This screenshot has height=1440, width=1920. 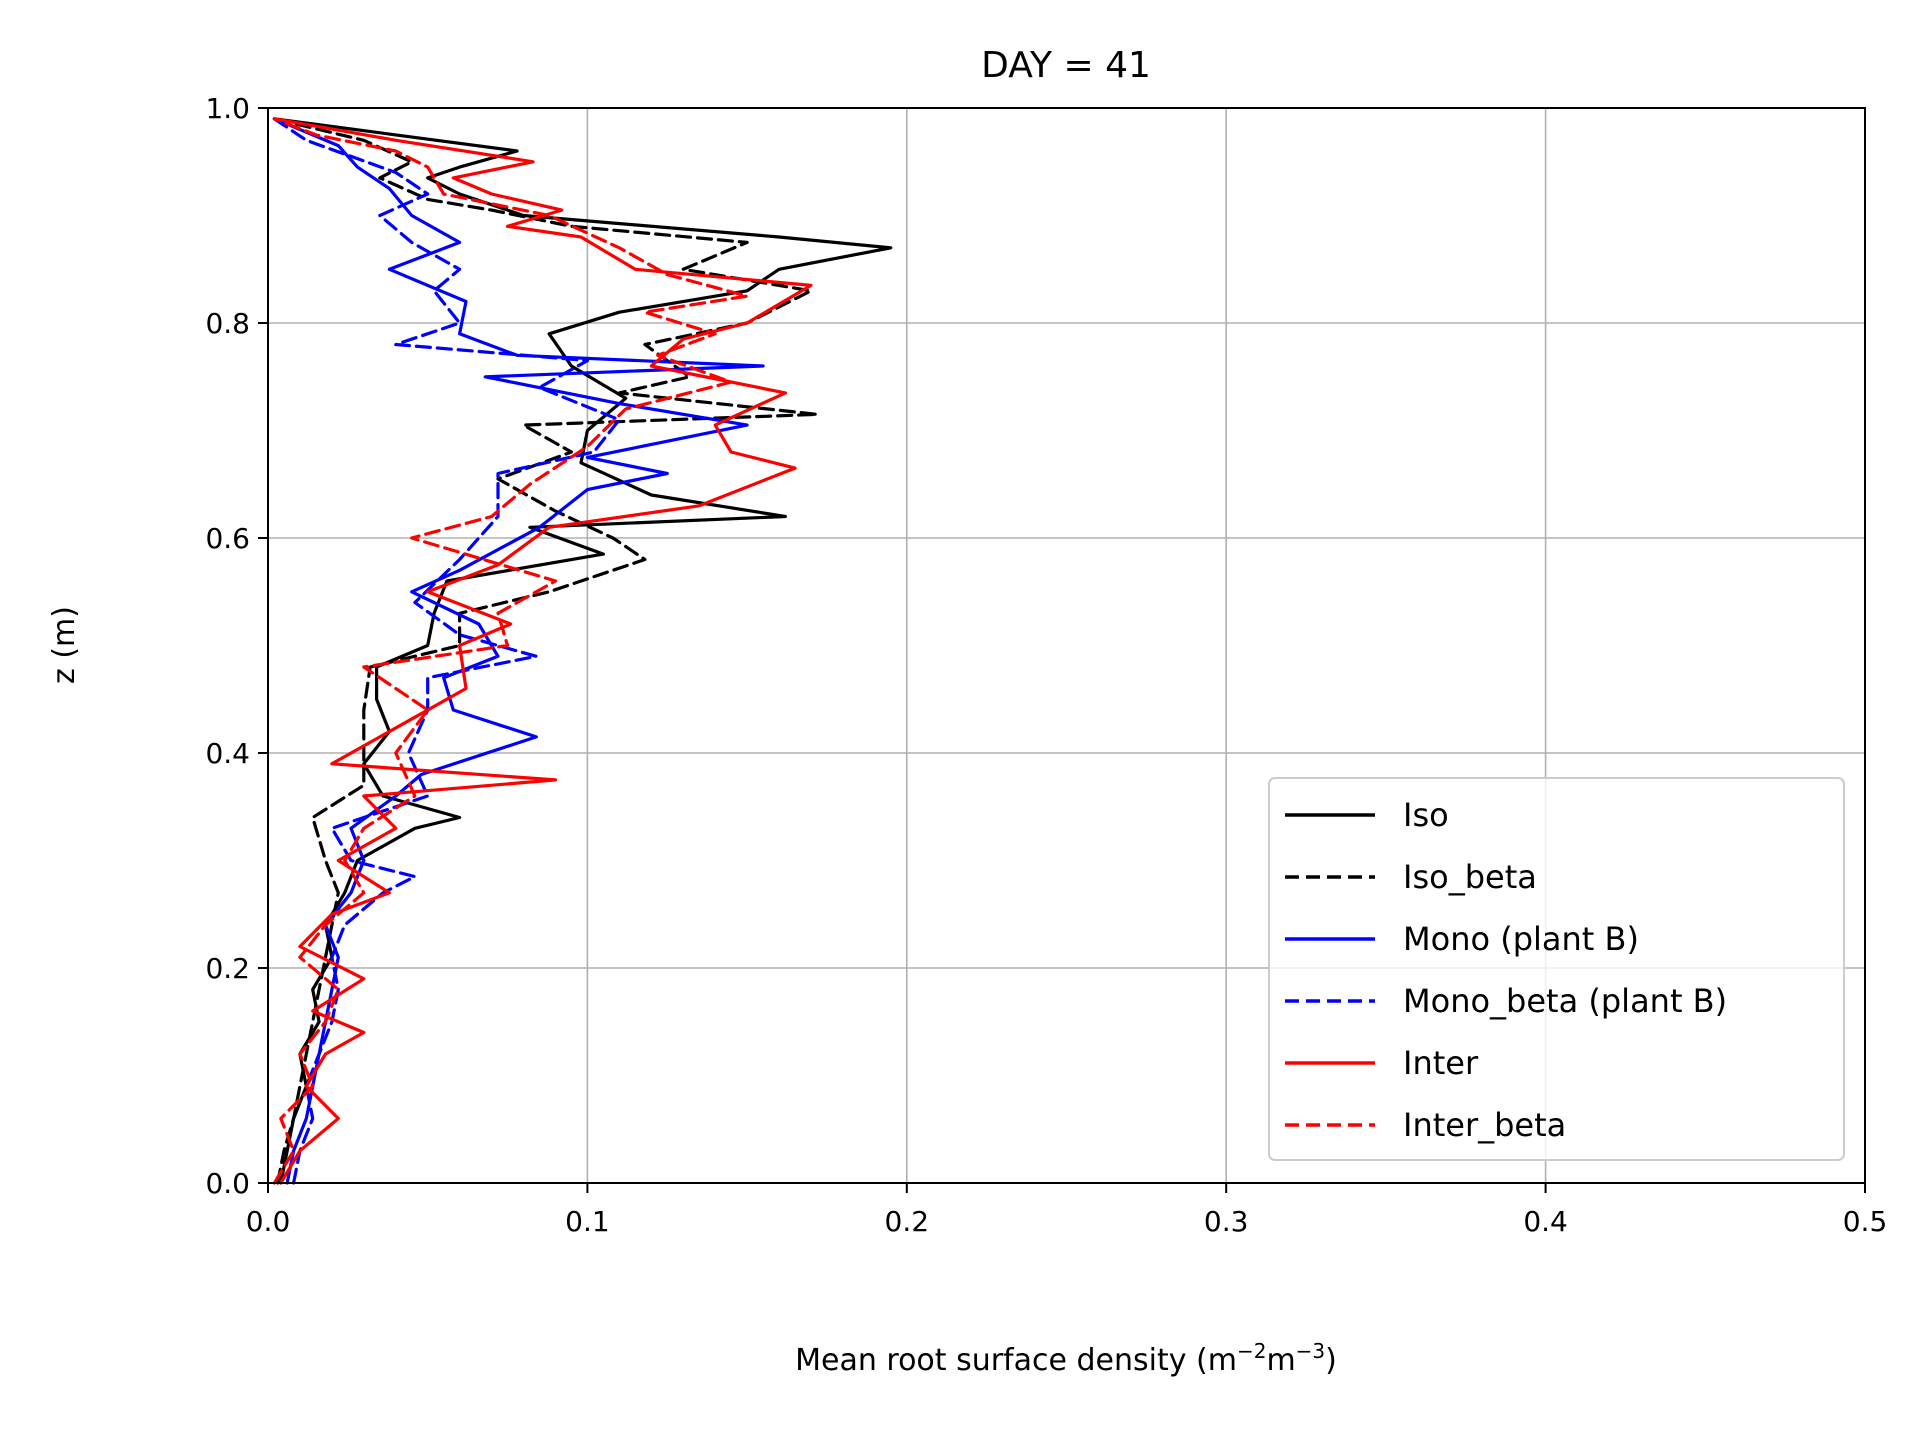 I want to click on legend-label-4: Mono_beta (plant B), so click(x=1565, y=1001).